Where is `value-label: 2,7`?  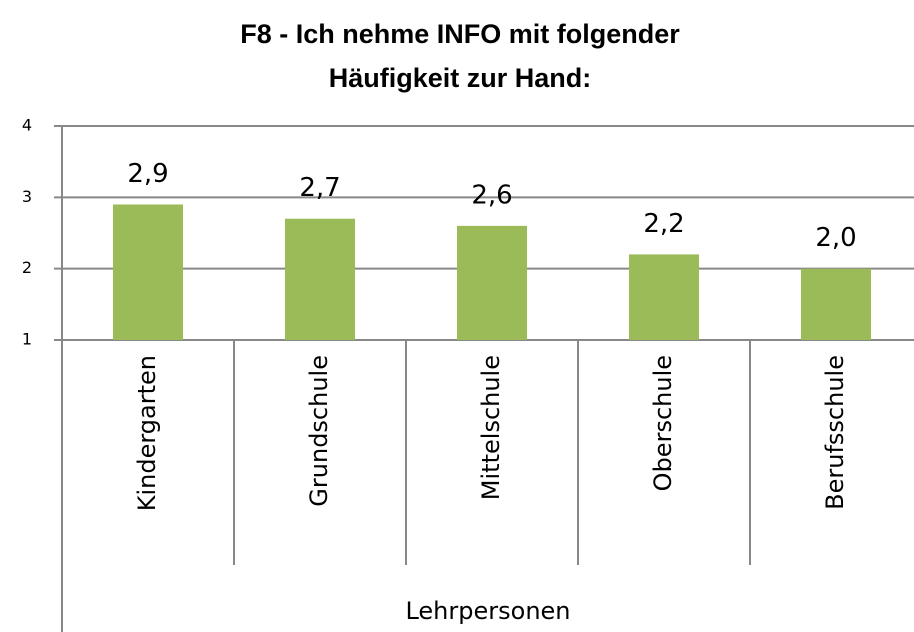
value-label: 2,7 is located at coordinates (319, 188).